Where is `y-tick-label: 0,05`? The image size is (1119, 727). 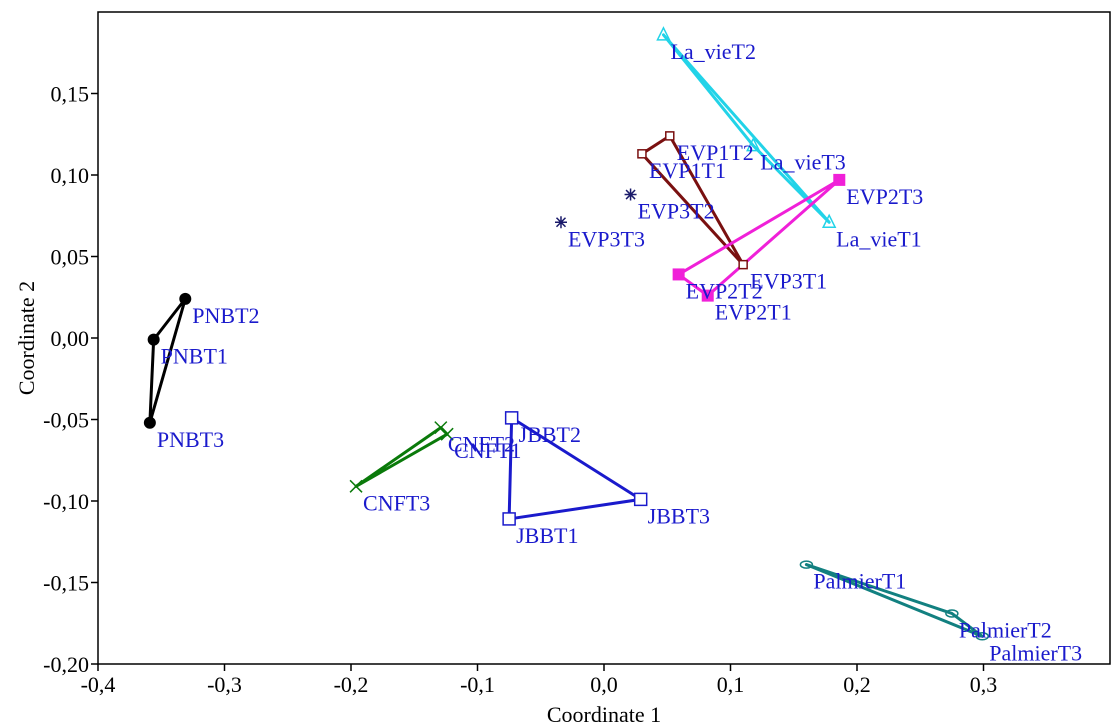
y-tick-label: 0,05 is located at coordinates (70, 257).